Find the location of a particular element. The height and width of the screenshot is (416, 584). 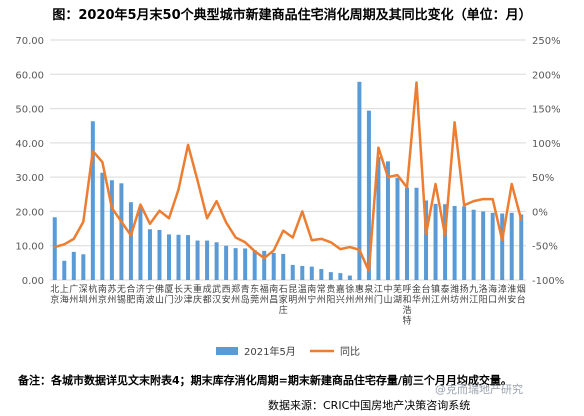

x-tick-label: 深圳 is located at coordinates (83, 295).